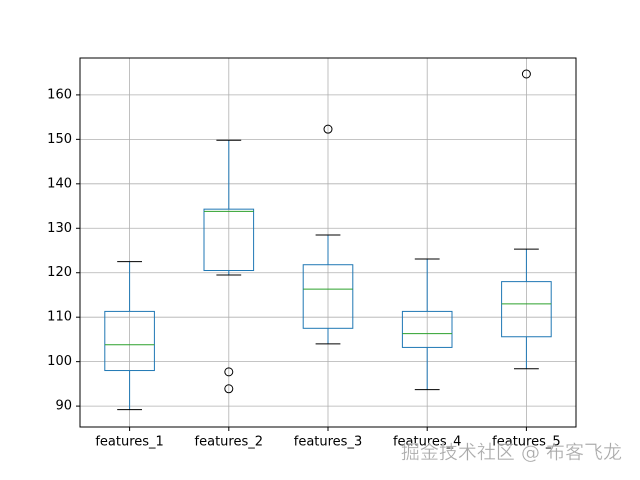 The image size is (640, 480). Describe the element at coordinates (59, 94) in the screenshot. I see `y-tick-label: 160` at that location.